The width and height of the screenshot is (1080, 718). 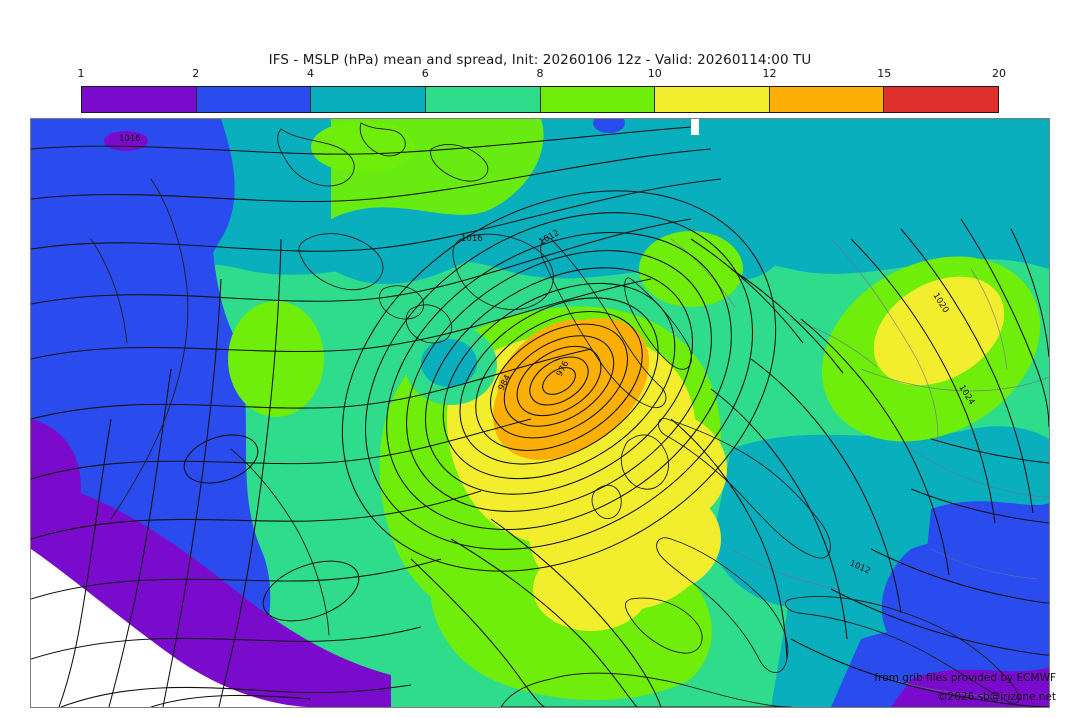 I want to click on credit-source: from grib files provided by ECMWF, so click(x=965, y=678).